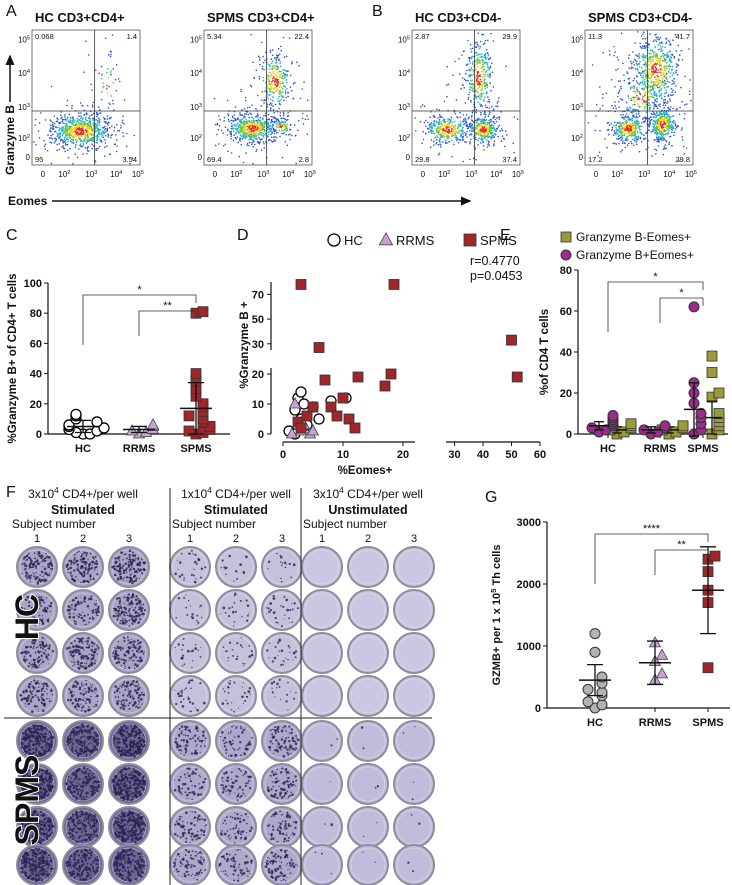  What do you see at coordinates (24, 138) in the screenshot?
I see `y-tick-label: 102` at bounding box center [24, 138].